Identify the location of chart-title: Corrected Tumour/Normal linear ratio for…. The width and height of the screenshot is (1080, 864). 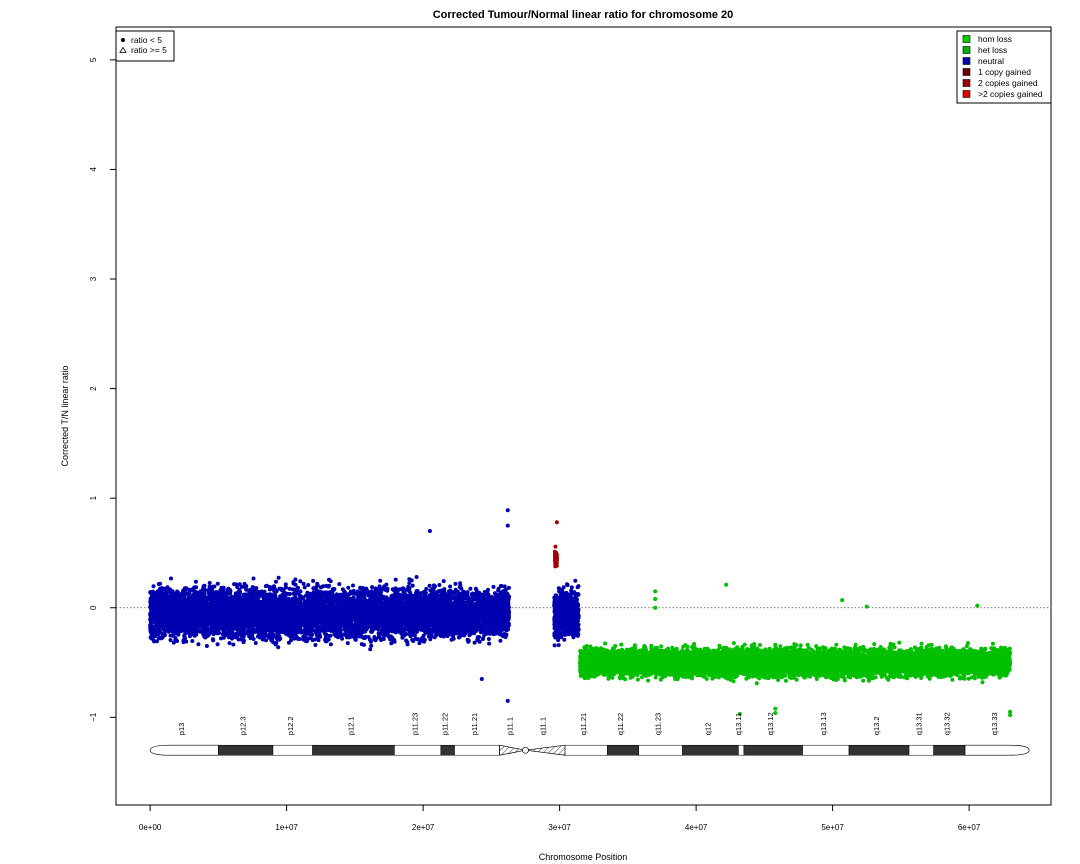
(583, 15).